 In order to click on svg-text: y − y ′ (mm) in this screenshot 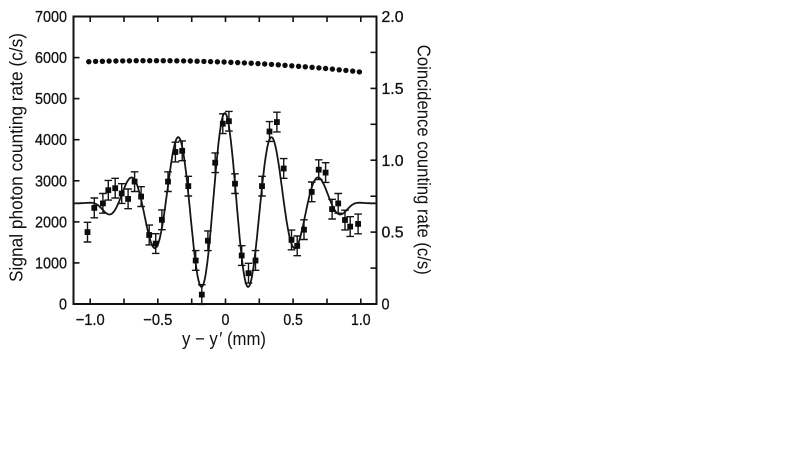, I will do `click(224, 338)`.